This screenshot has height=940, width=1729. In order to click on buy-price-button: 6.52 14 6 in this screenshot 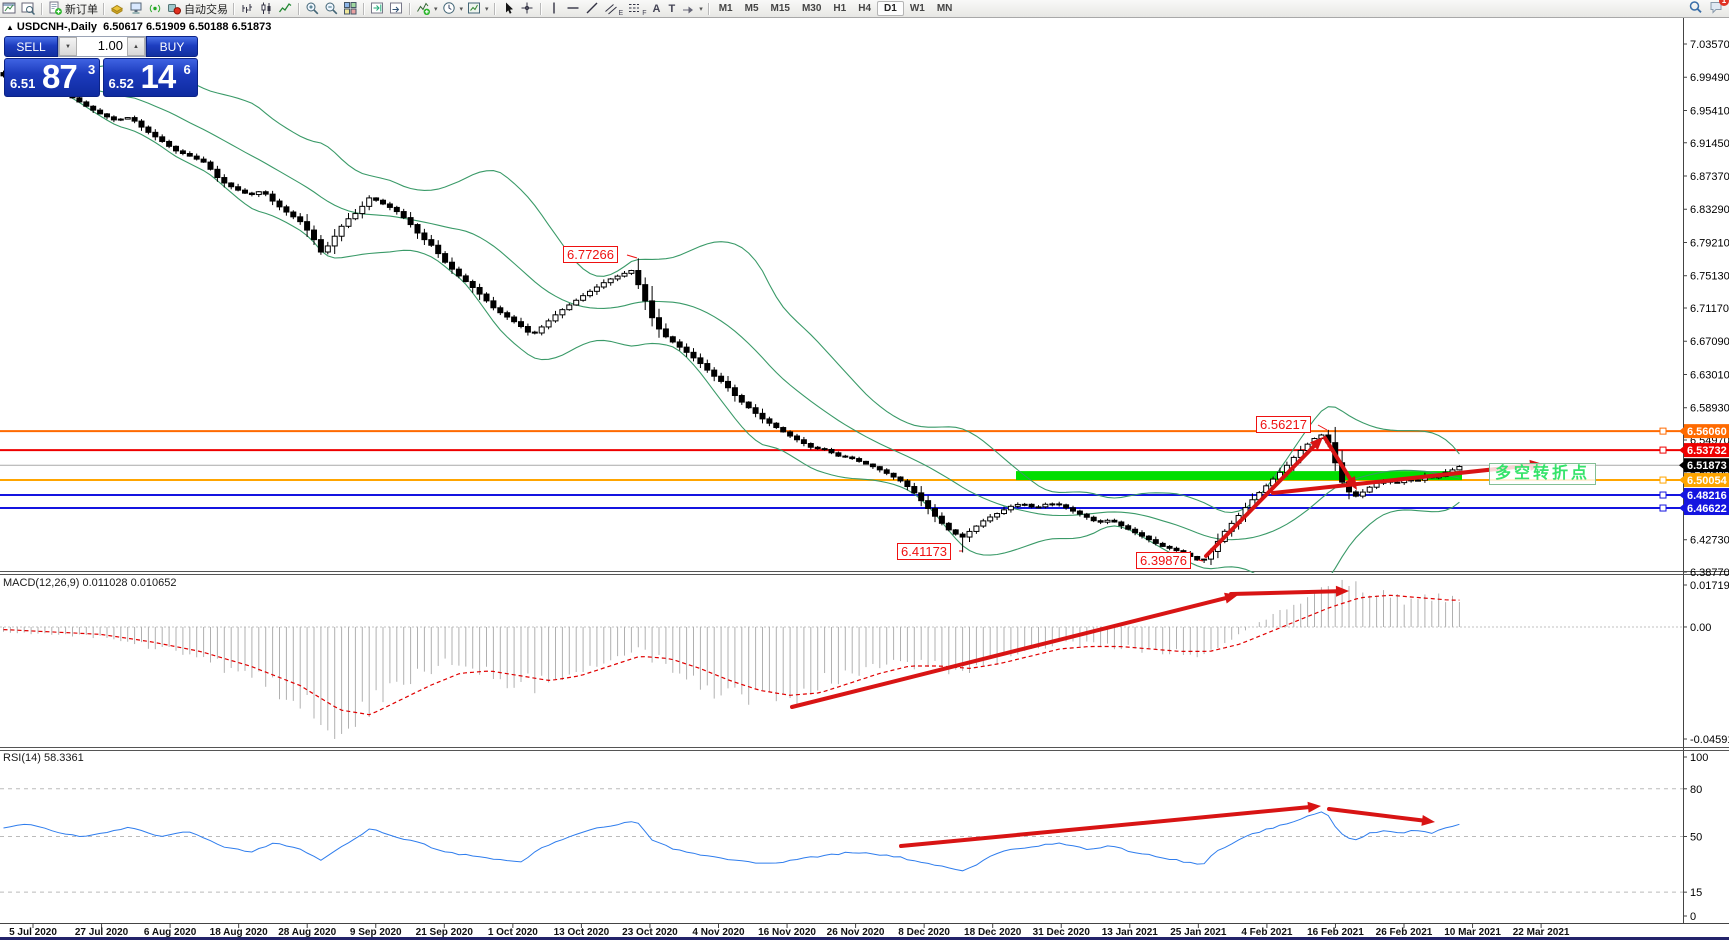, I will do `click(150, 77)`.